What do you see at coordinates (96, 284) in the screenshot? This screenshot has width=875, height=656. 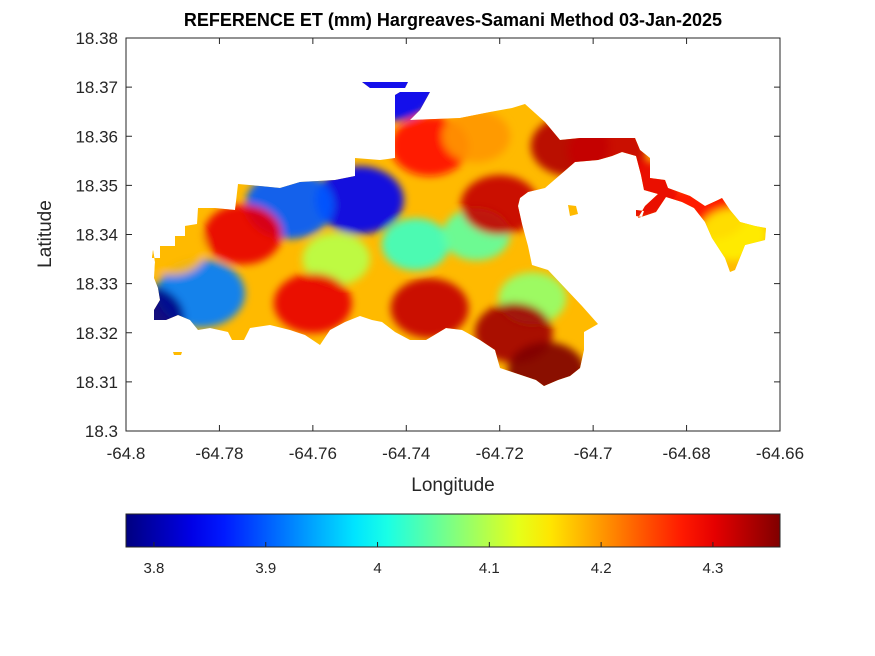 I see `y-tick-label: 18.33` at bounding box center [96, 284].